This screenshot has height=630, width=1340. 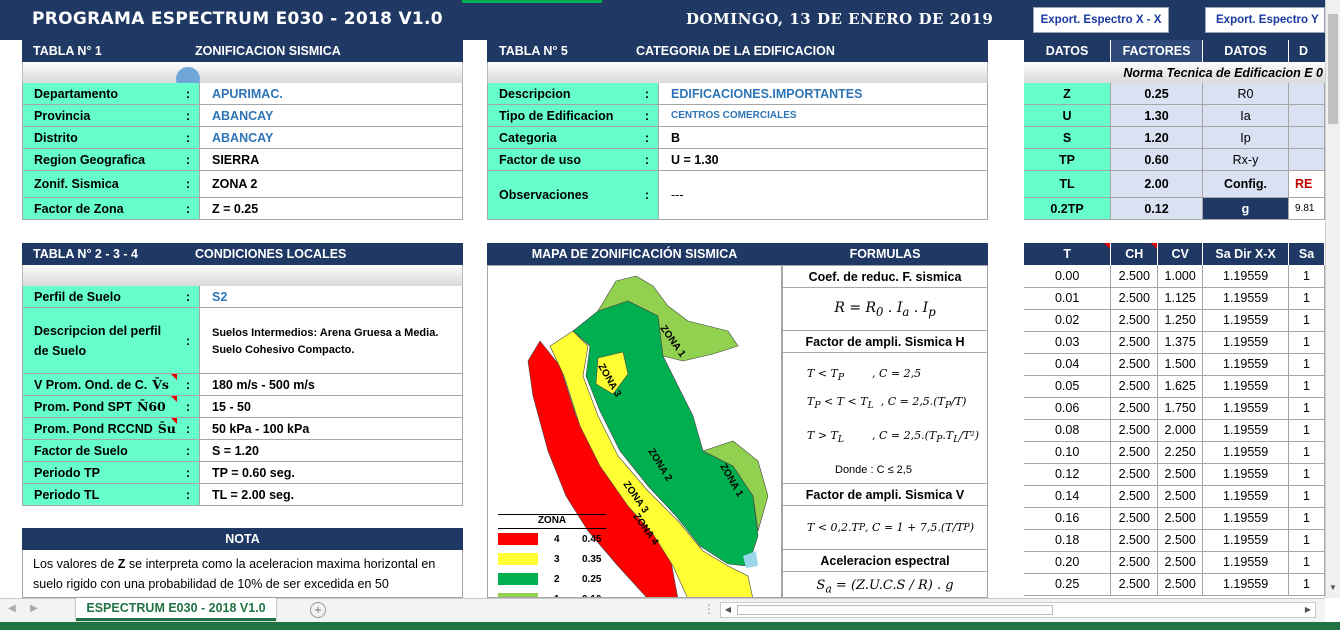 I want to click on spectrum-cell: 2.250, so click(x=1180, y=452).